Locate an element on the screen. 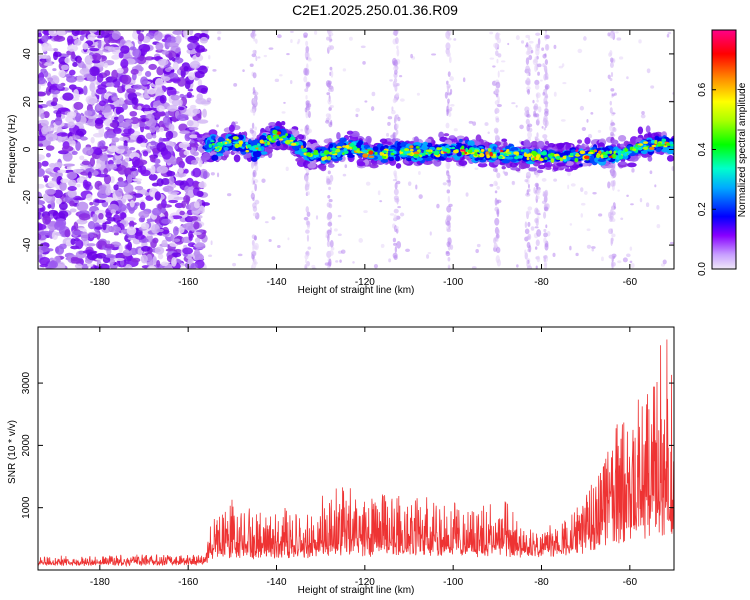 The image size is (750, 600). spectrogram-x-tick-label: -80 is located at coordinates (541, 282).